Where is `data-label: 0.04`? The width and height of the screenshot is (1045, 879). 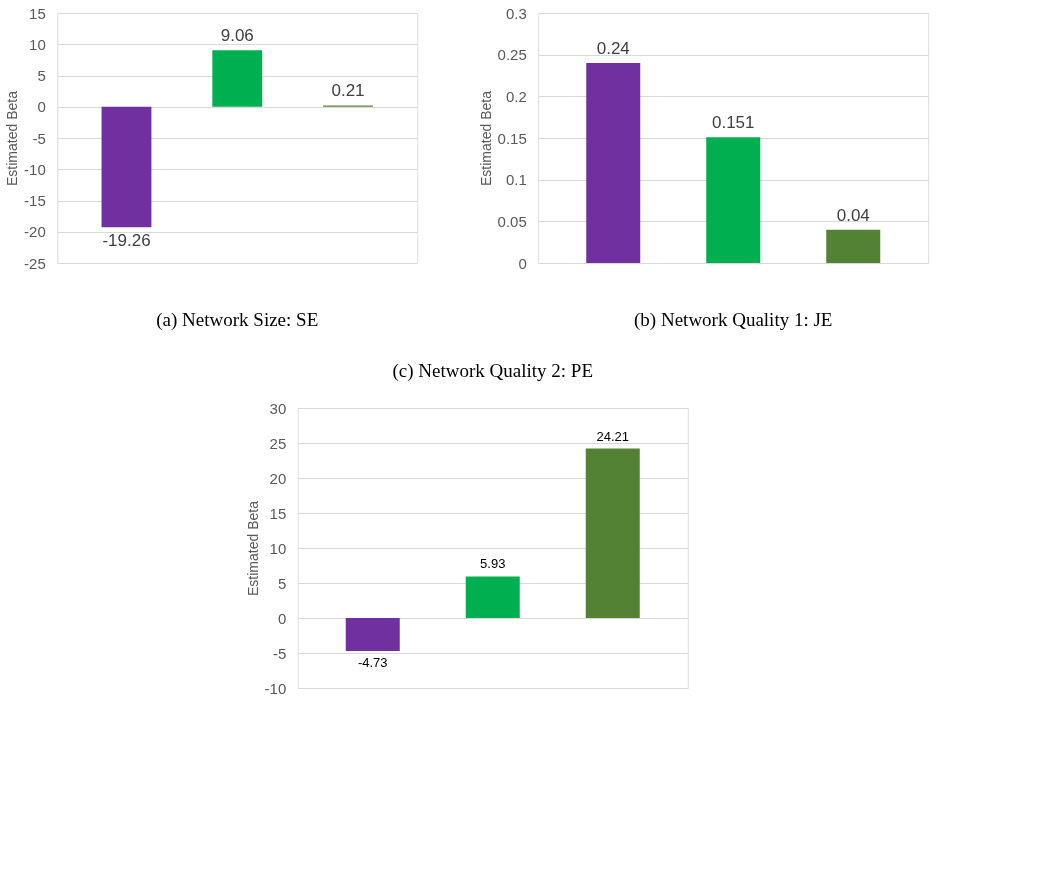 data-label: 0.04 is located at coordinates (853, 215).